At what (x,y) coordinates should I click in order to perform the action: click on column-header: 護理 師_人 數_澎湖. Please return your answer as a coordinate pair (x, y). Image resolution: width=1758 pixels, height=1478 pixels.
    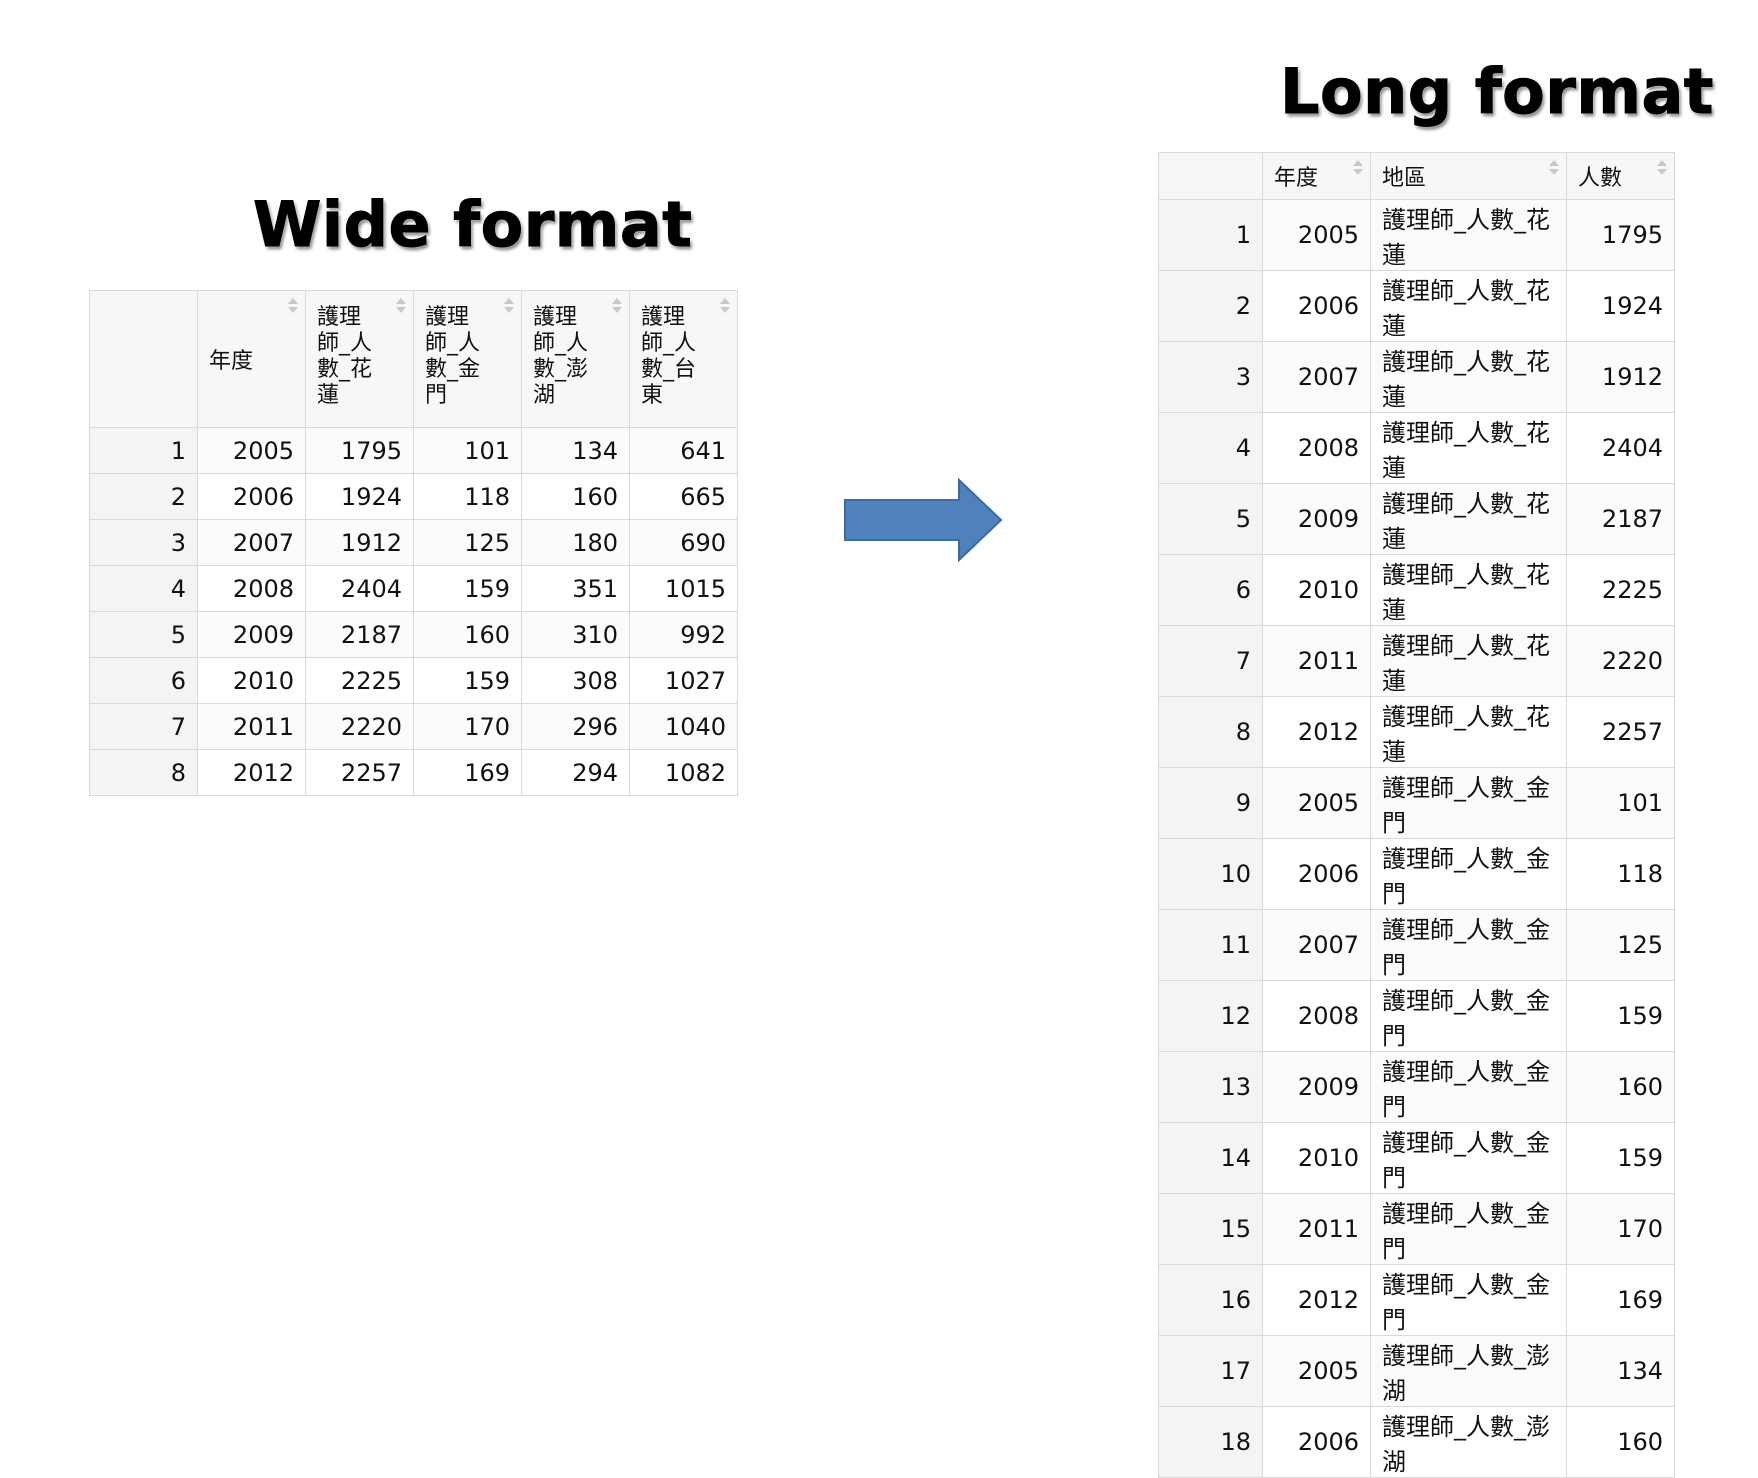
    Looking at the image, I should click on (575, 359).